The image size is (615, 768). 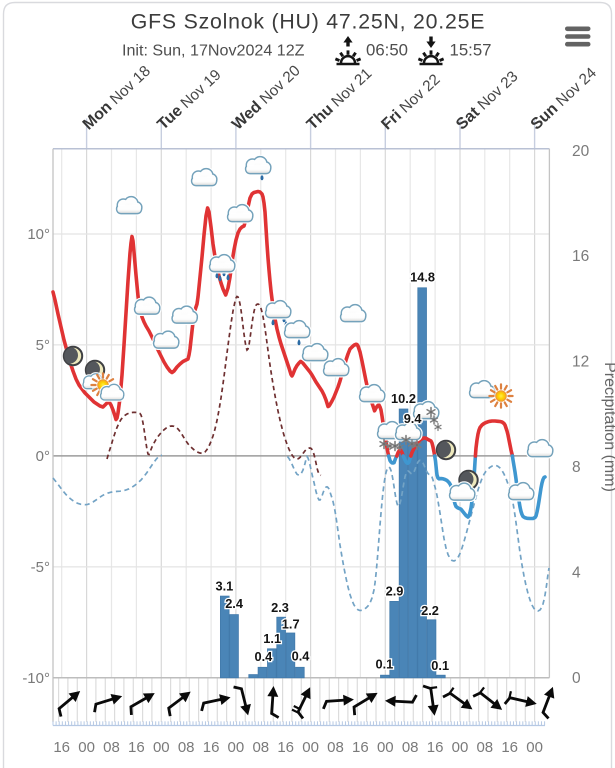 What do you see at coordinates (430, 610) in the screenshot?
I see `svg-text: 2.2` at bounding box center [430, 610].